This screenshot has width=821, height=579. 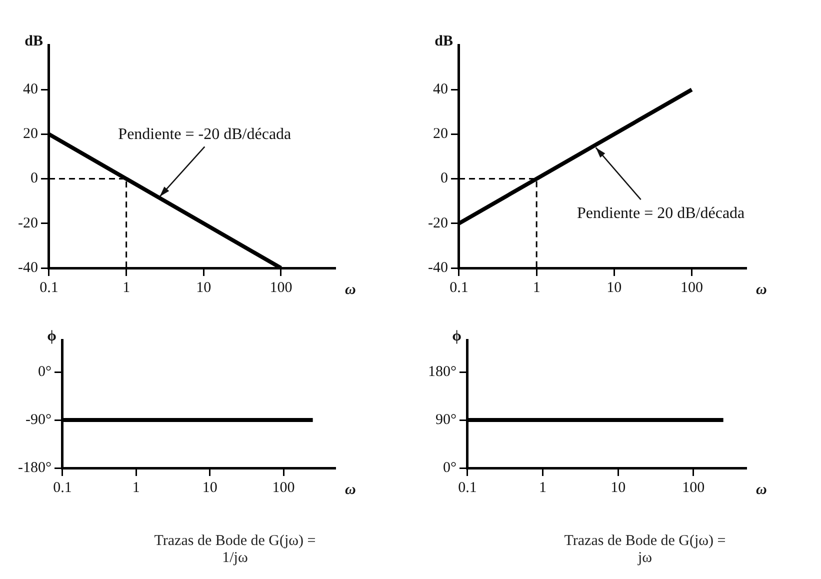 I want to click on y-tick-label: 180°, so click(x=442, y=372).